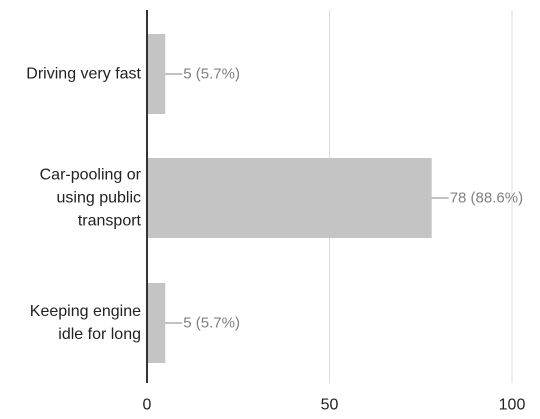  I want to click on data-label-2: 5 (5.7%), so click(211, 323).